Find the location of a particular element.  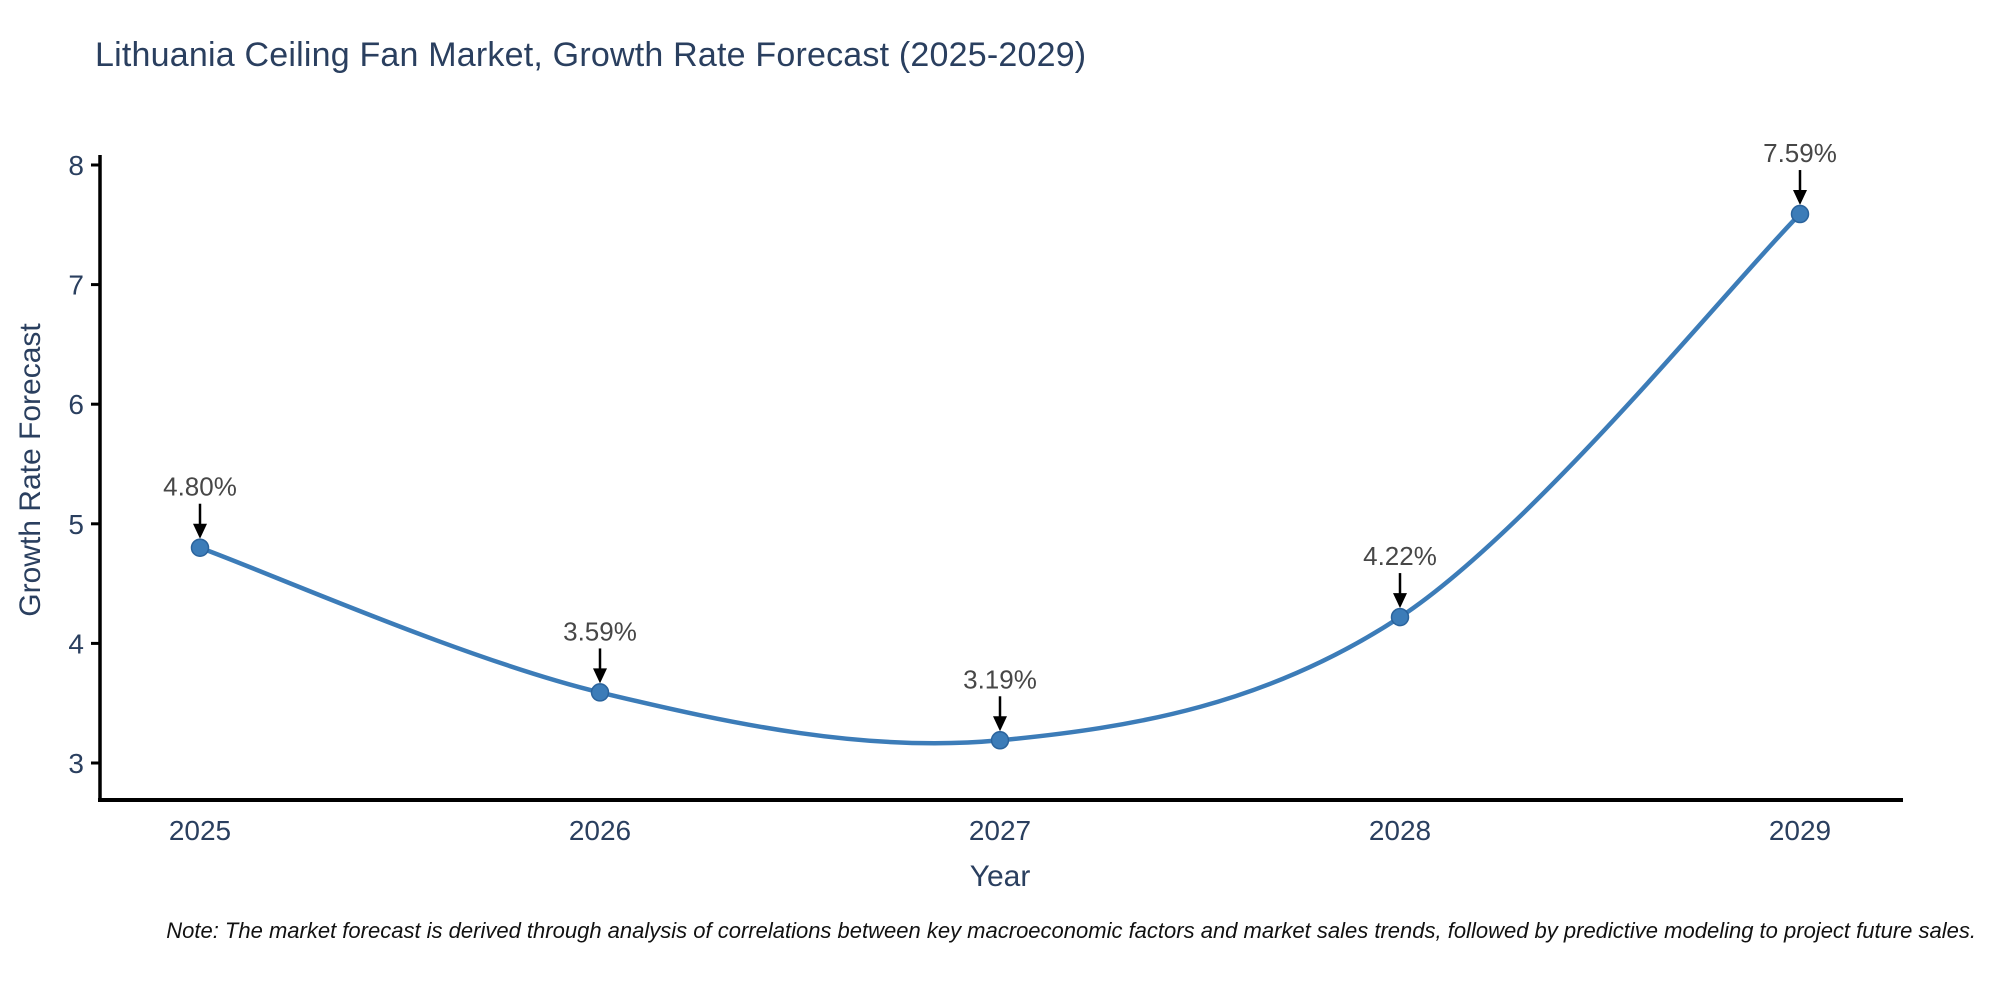

x-tick-label: 2029 is located at coordinates (1800, 830).